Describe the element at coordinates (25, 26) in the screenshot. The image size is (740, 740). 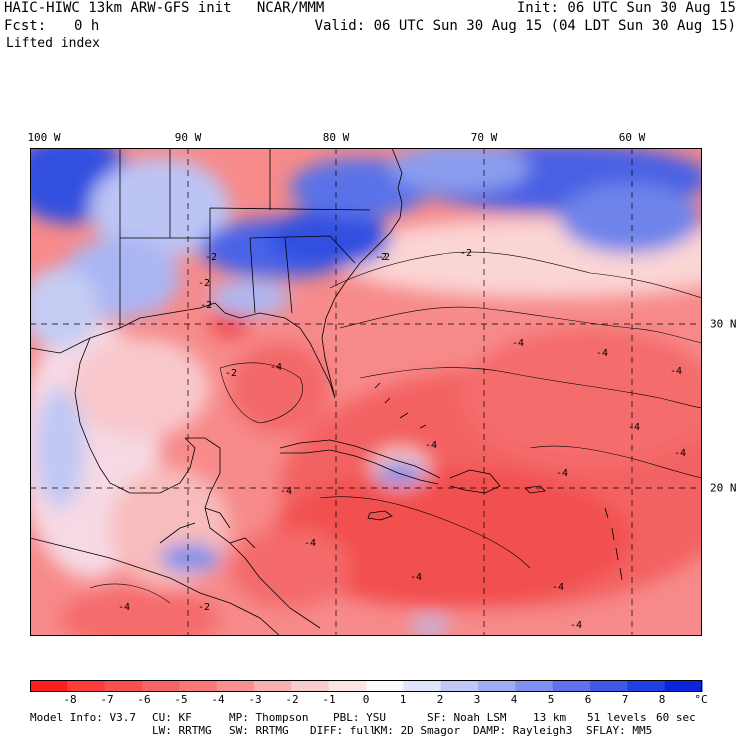
I see `forecast-hour-label: Fcst:` at that location.